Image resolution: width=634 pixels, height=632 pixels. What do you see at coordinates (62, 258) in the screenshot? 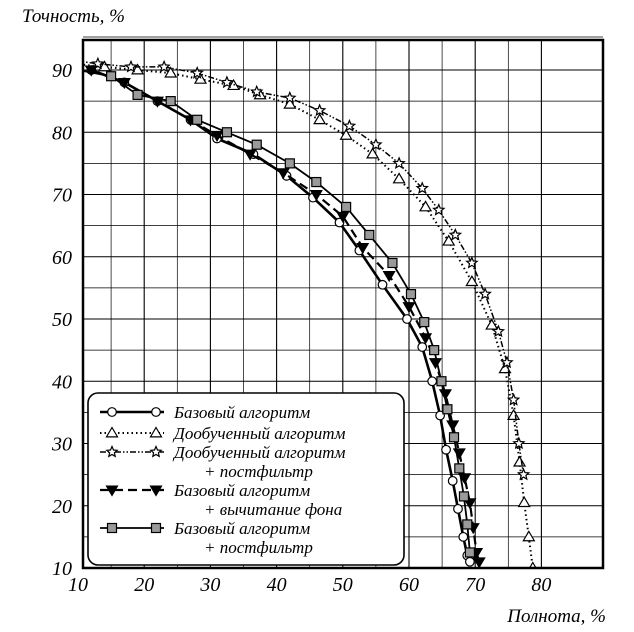
I see `y-tick-label: 60` at bounding box center [62, 258].